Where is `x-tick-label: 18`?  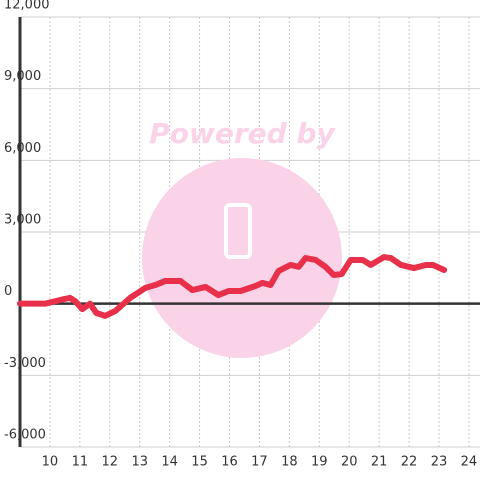
x-tick-label: 18 is located at coordinates (289, 462).